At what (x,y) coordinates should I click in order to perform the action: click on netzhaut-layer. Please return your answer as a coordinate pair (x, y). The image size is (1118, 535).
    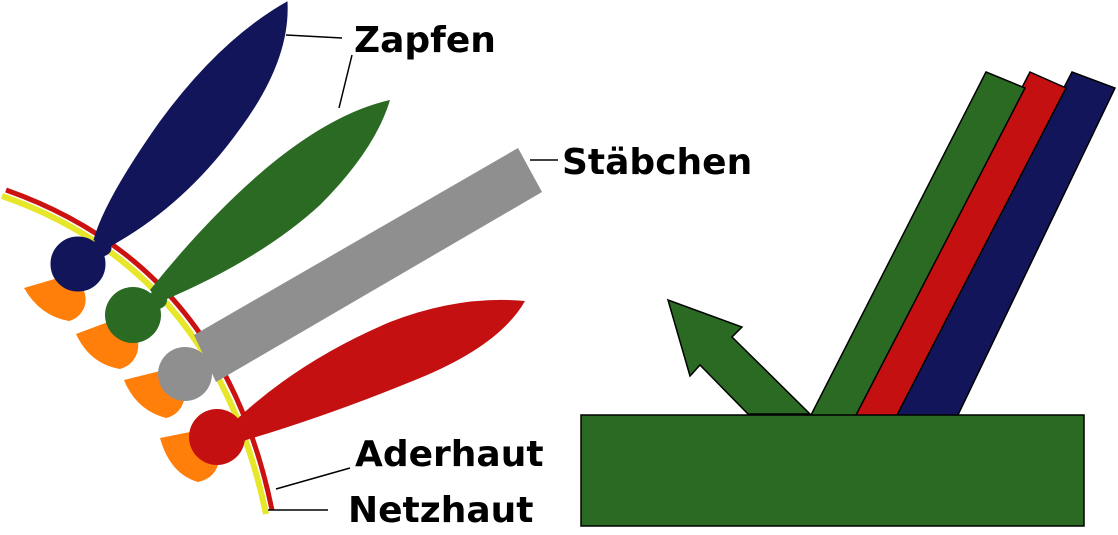
    Looking at the image, I should click on (135, 354).